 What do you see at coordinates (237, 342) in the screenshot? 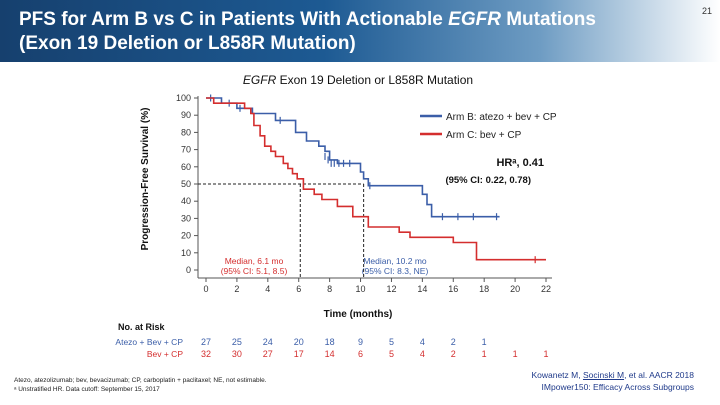
I see `risk-value: 25` at bounding box center [237, 342].